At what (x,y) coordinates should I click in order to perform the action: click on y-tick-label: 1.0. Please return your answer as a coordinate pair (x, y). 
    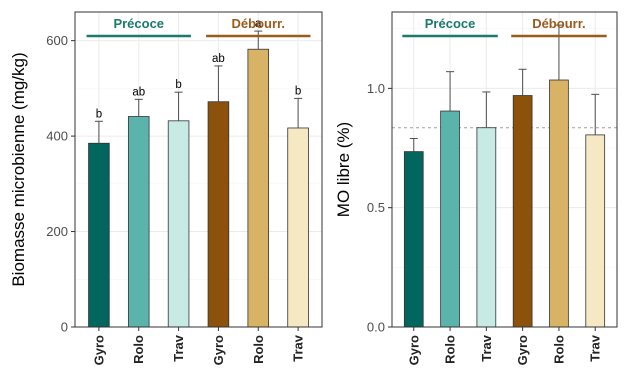
    Looking at the image, I should click on (376, 88).